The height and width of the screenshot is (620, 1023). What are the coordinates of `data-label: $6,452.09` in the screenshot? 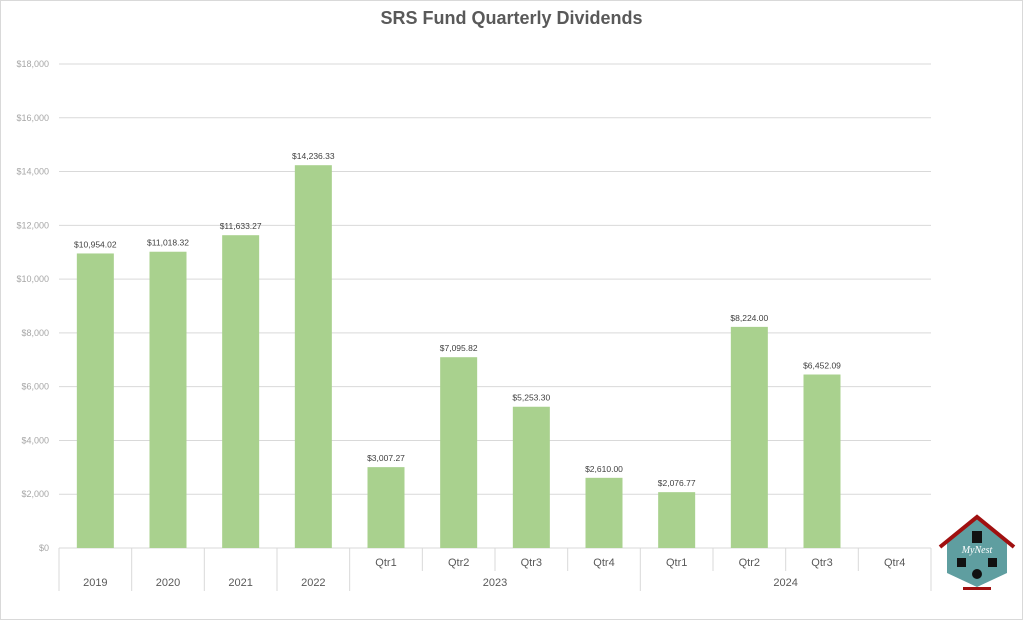 It's located at (822, 366).